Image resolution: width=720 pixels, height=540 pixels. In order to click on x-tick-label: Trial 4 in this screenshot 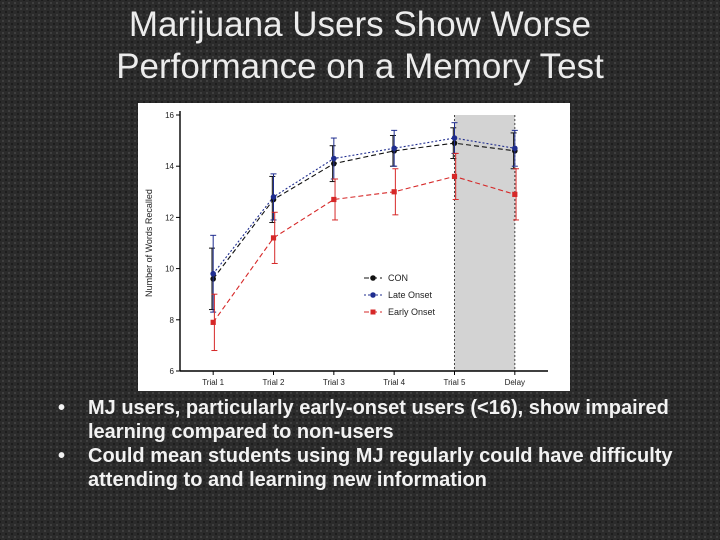, I will do `click(394, 382)`.